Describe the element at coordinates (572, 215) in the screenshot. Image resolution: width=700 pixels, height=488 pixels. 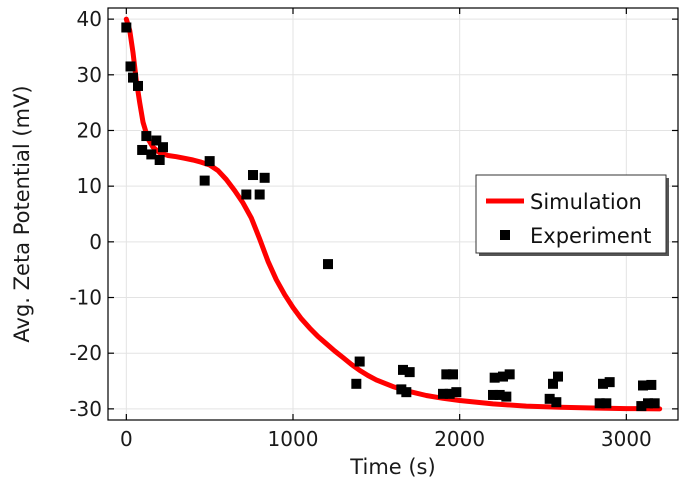
I see `legend: Simulation Experiment` at that location.